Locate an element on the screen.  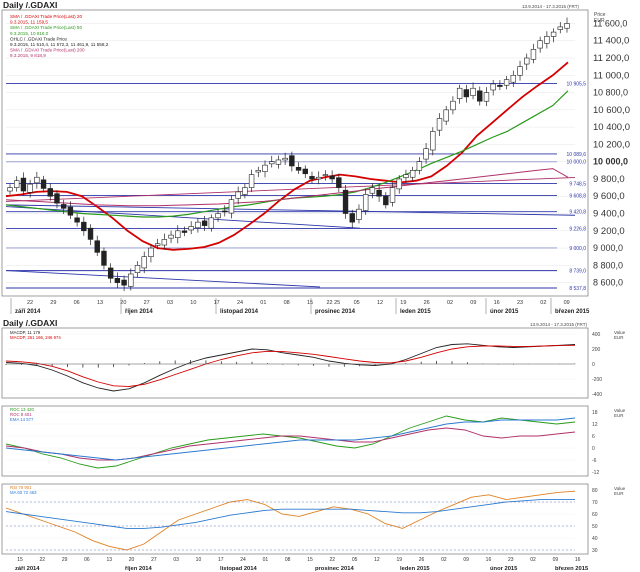
x-month-label: březen 2015 is located at coordinates (572, 312).